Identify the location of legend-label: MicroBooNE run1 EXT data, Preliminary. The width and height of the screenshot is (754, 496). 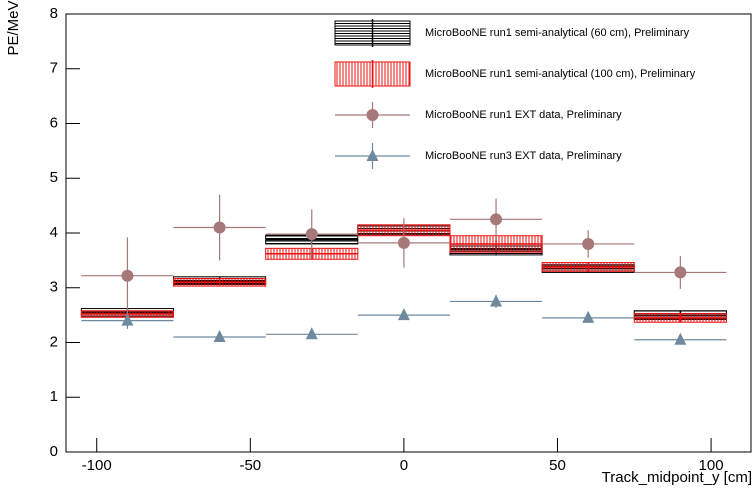
(523, 115).